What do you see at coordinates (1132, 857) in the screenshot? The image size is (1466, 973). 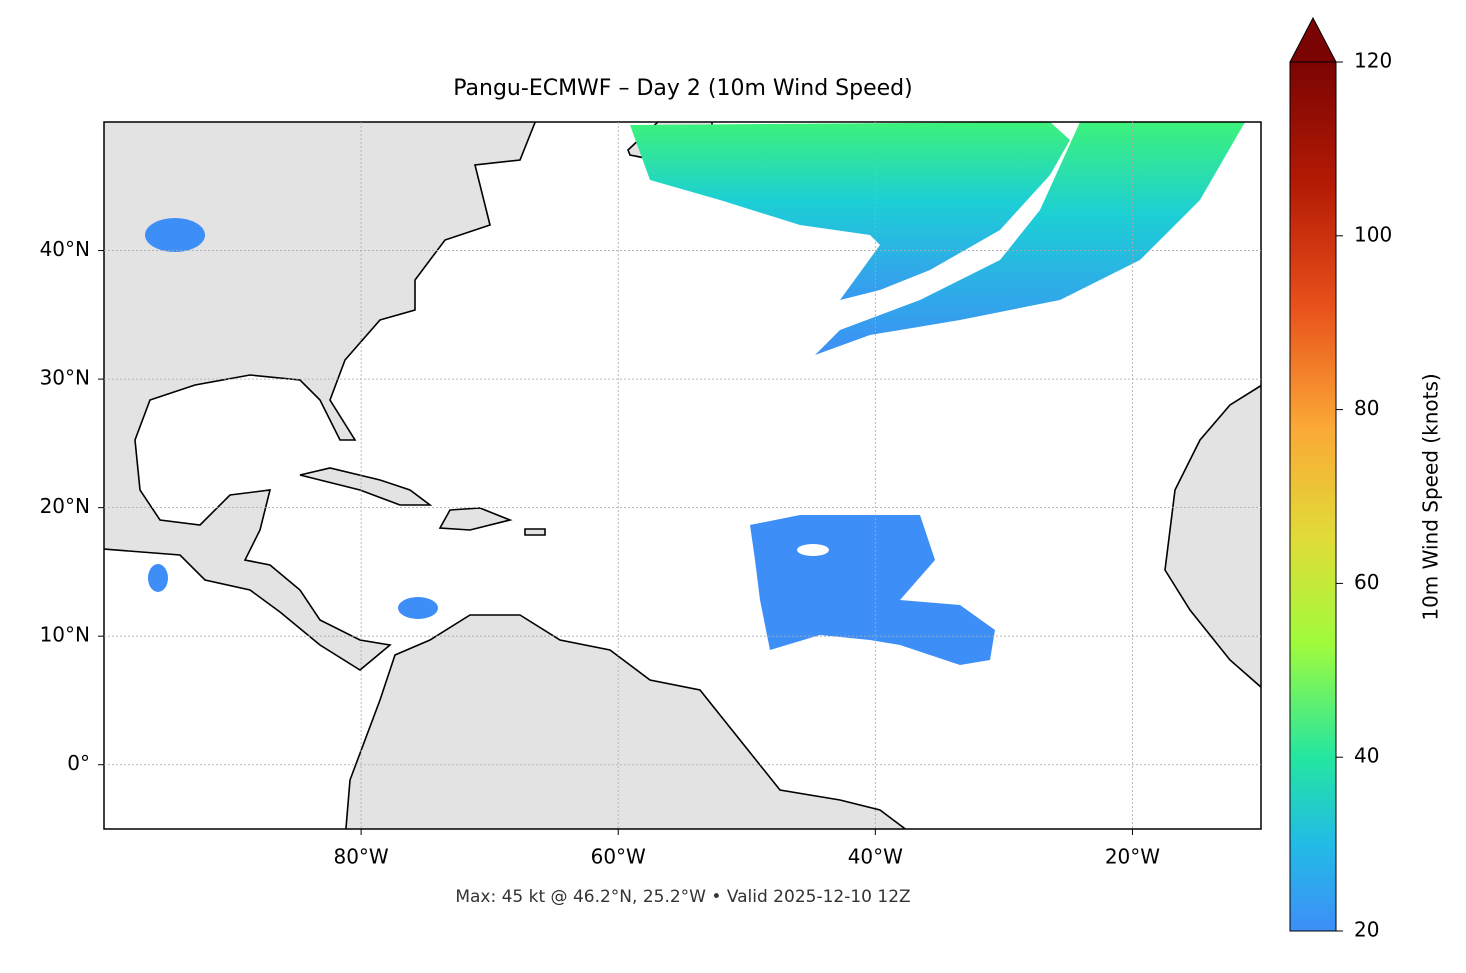 I see `x-tick-label: 20°W` at bounding box center [1132, 857].